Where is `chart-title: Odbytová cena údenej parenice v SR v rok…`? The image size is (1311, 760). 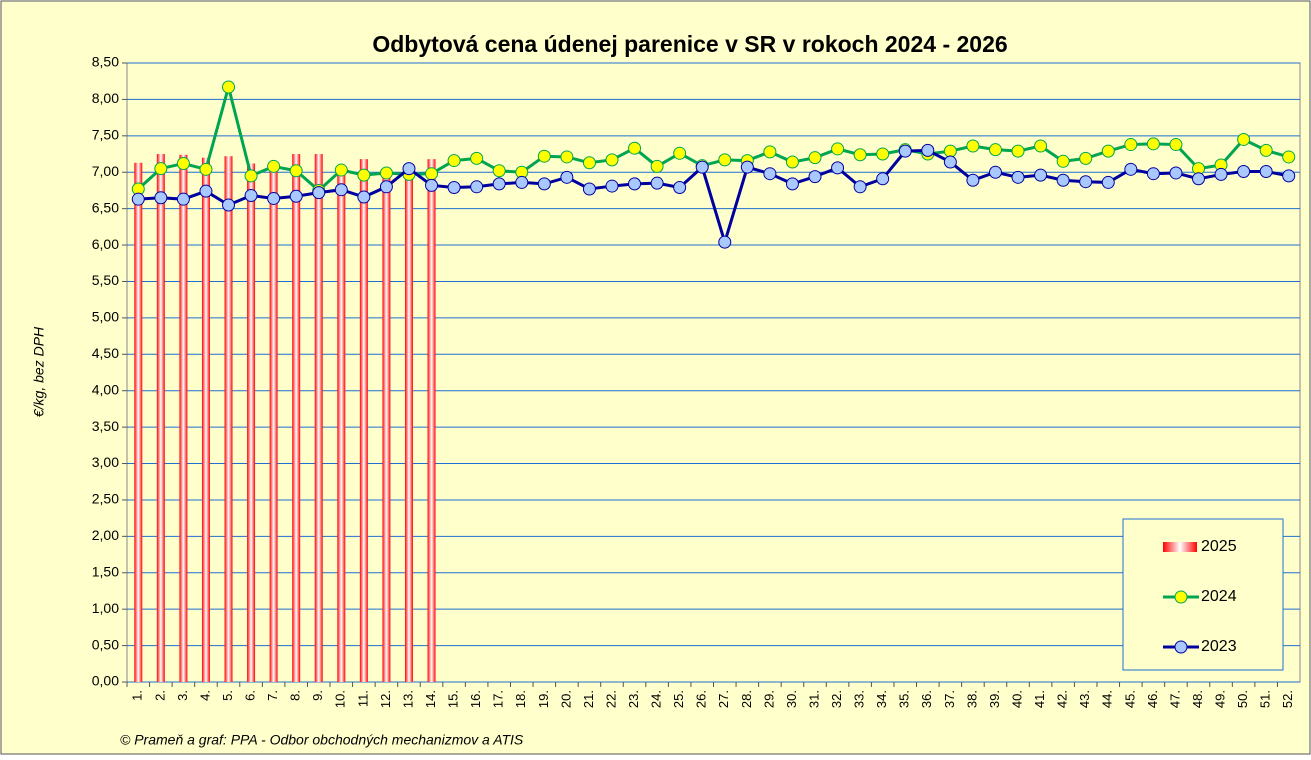 chart-title: Odbytová cena údenej parenice v SR v rok… is located at coordinates (689, 44).